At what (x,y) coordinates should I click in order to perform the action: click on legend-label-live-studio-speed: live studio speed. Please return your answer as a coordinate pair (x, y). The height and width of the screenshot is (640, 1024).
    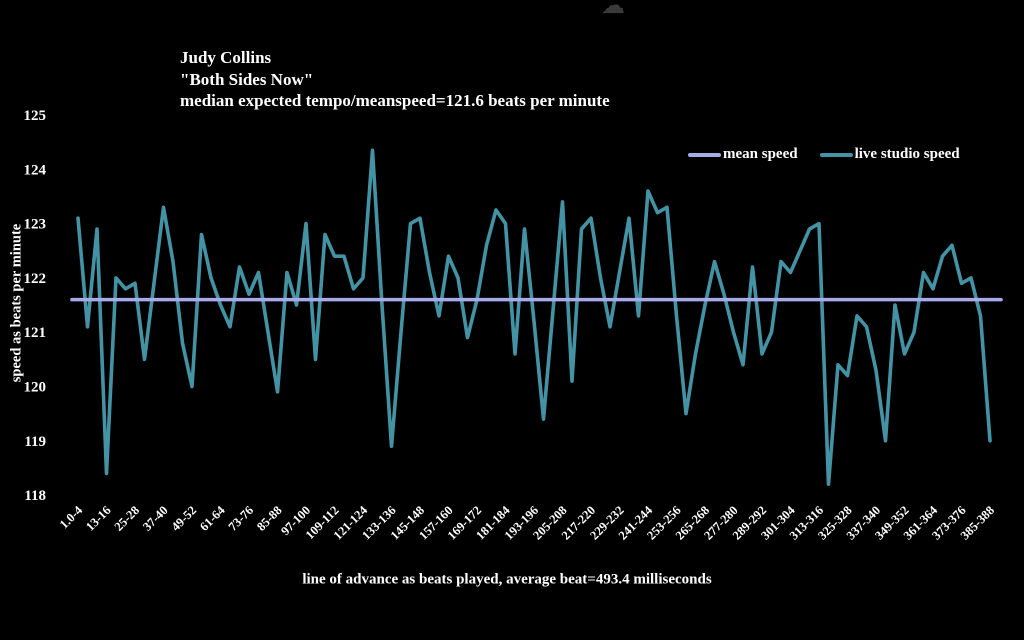
    Looking at the image, I should click on (907, 154).